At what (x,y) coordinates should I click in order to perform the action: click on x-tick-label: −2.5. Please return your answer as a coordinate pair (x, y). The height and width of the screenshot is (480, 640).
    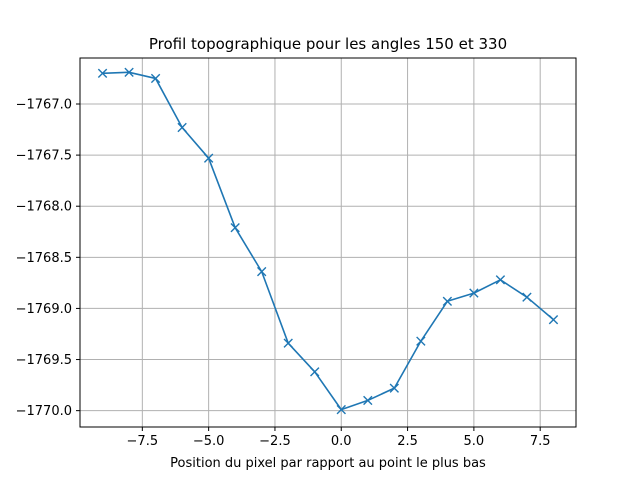
    Looking at the image, I should click on (275, 441).